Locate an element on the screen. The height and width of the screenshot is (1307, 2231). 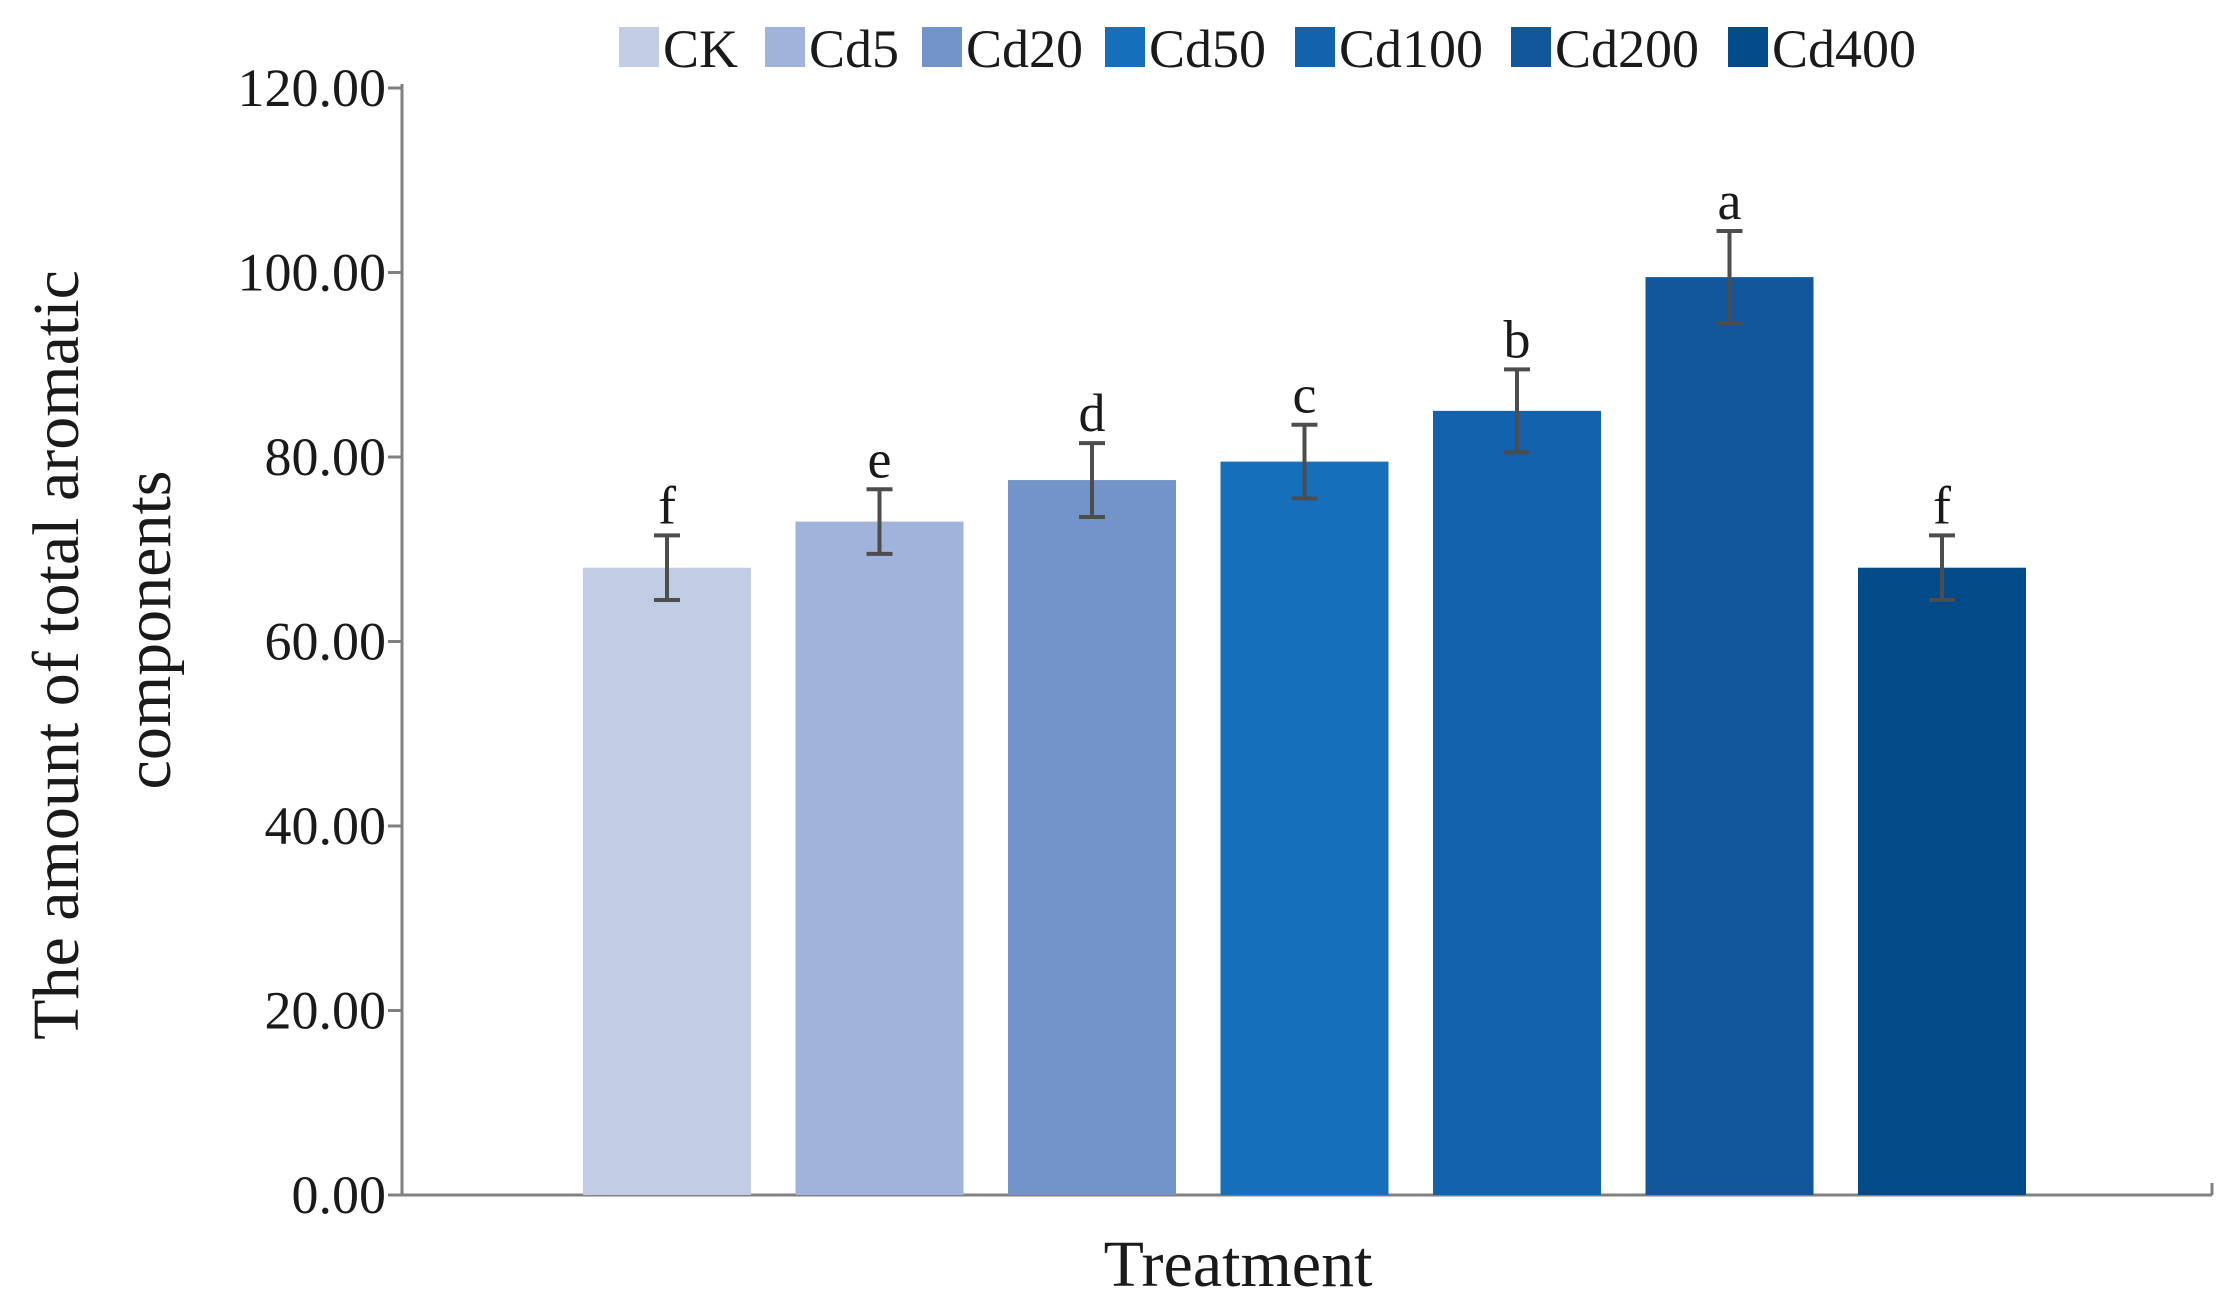
significance-label-cd20: d is located at coordinates (1092, 413).